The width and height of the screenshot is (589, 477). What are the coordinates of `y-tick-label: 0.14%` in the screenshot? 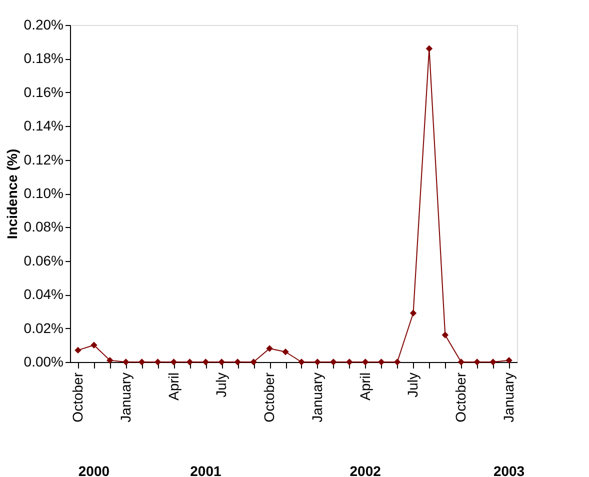 It's located at (44, 126).